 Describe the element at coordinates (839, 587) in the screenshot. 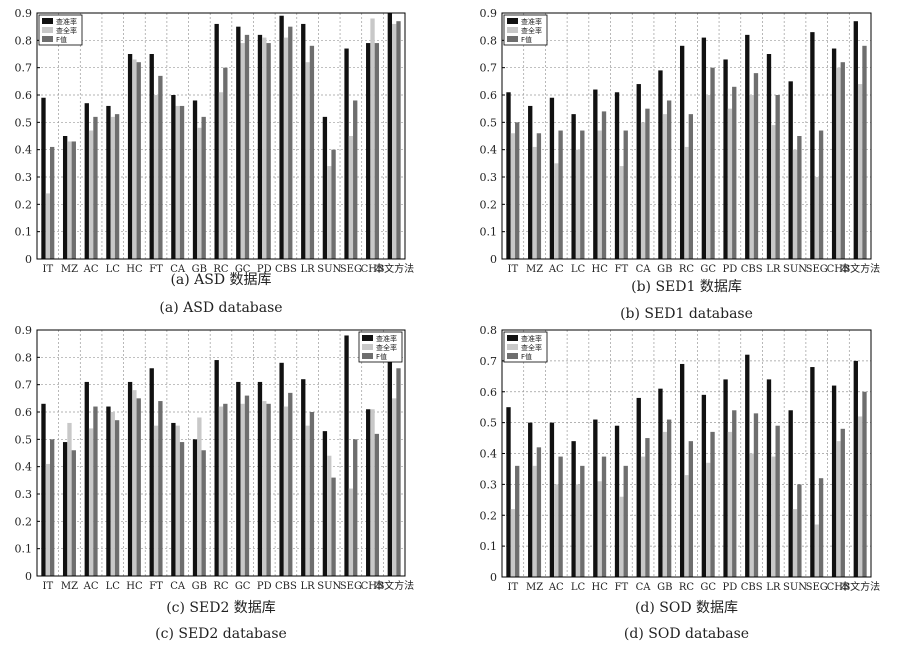

I see `x-tick-label: CHB` at that location.